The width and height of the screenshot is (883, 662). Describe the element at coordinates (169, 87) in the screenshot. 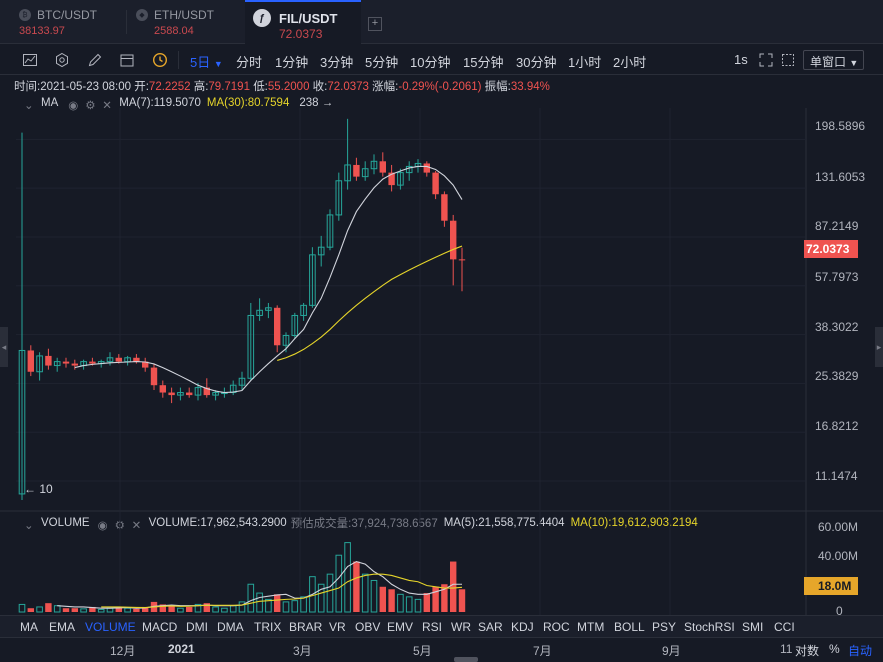

I see `open-value: 72.2252` at that location.